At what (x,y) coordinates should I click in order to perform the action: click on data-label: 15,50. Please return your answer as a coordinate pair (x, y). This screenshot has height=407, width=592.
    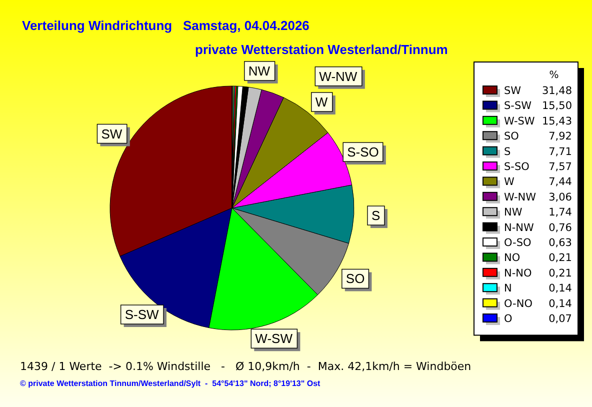
    Looking at the image, I should click on (557, 106).